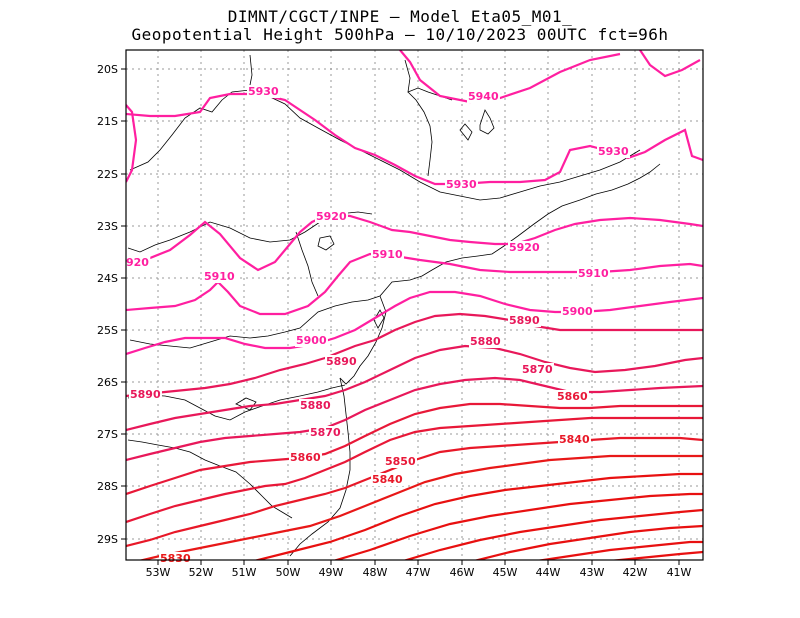 The height and width of the screenshot is (618, 800). I want to click on lat-label: 29S, so click(107, 539).